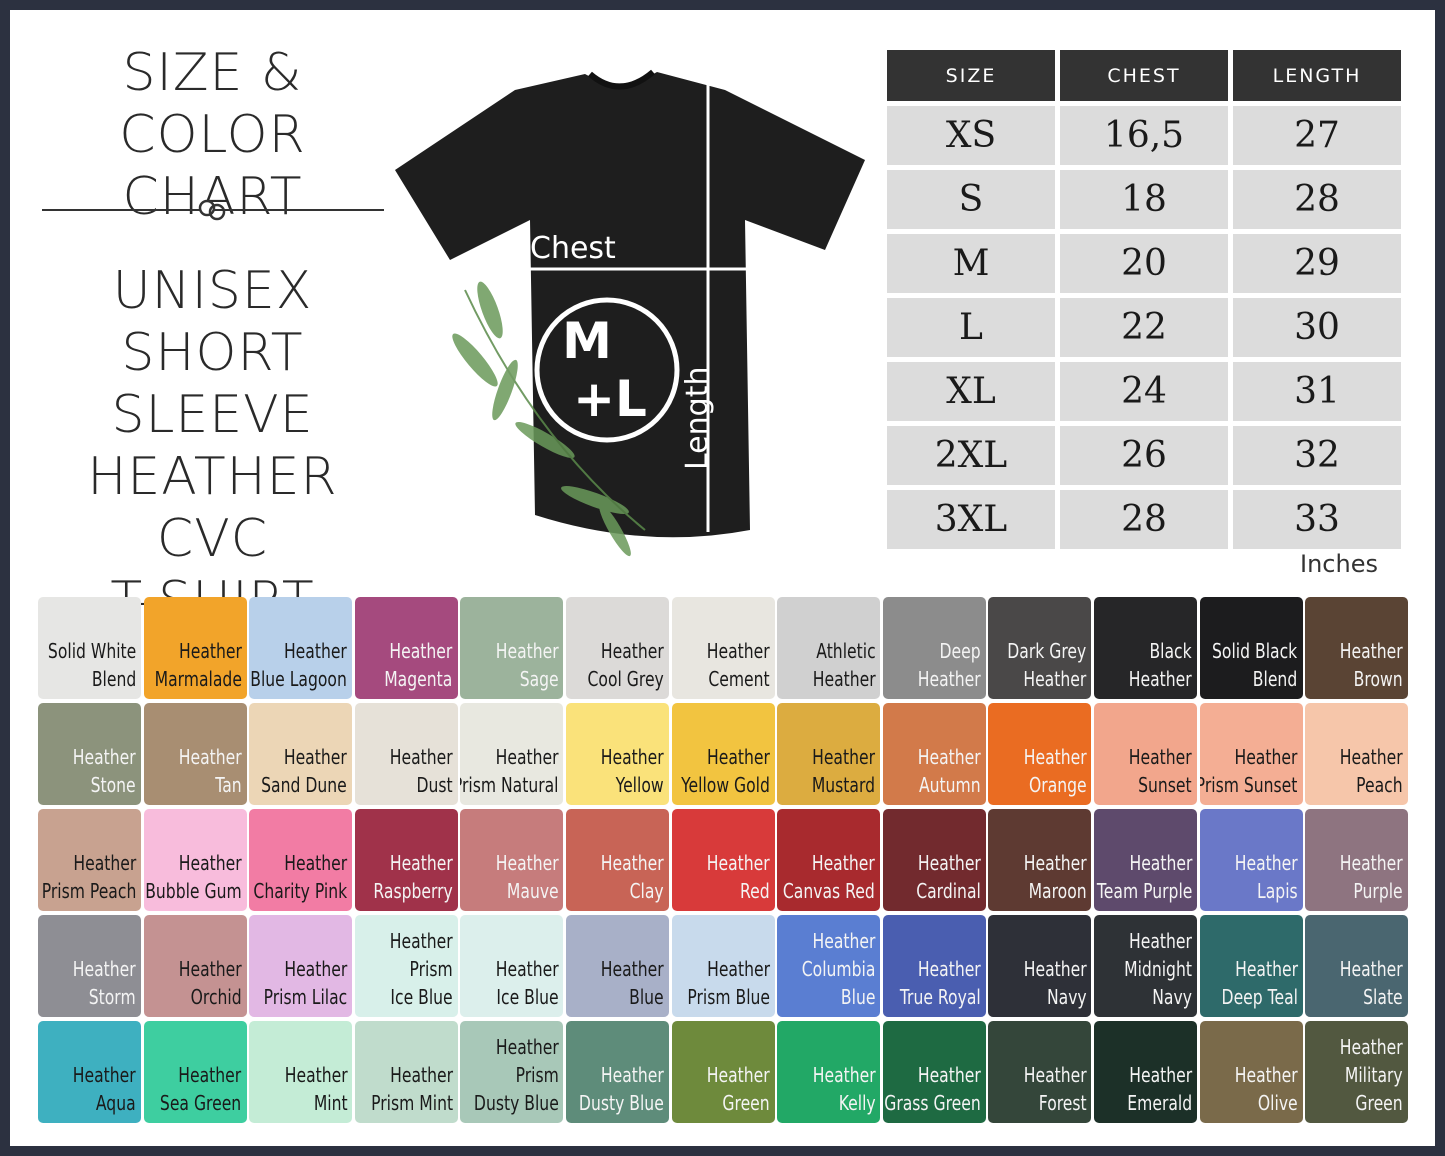 The width and height of the screenshot is (1445, 1156). I want to click on table-cell: M, so click(971, 263).